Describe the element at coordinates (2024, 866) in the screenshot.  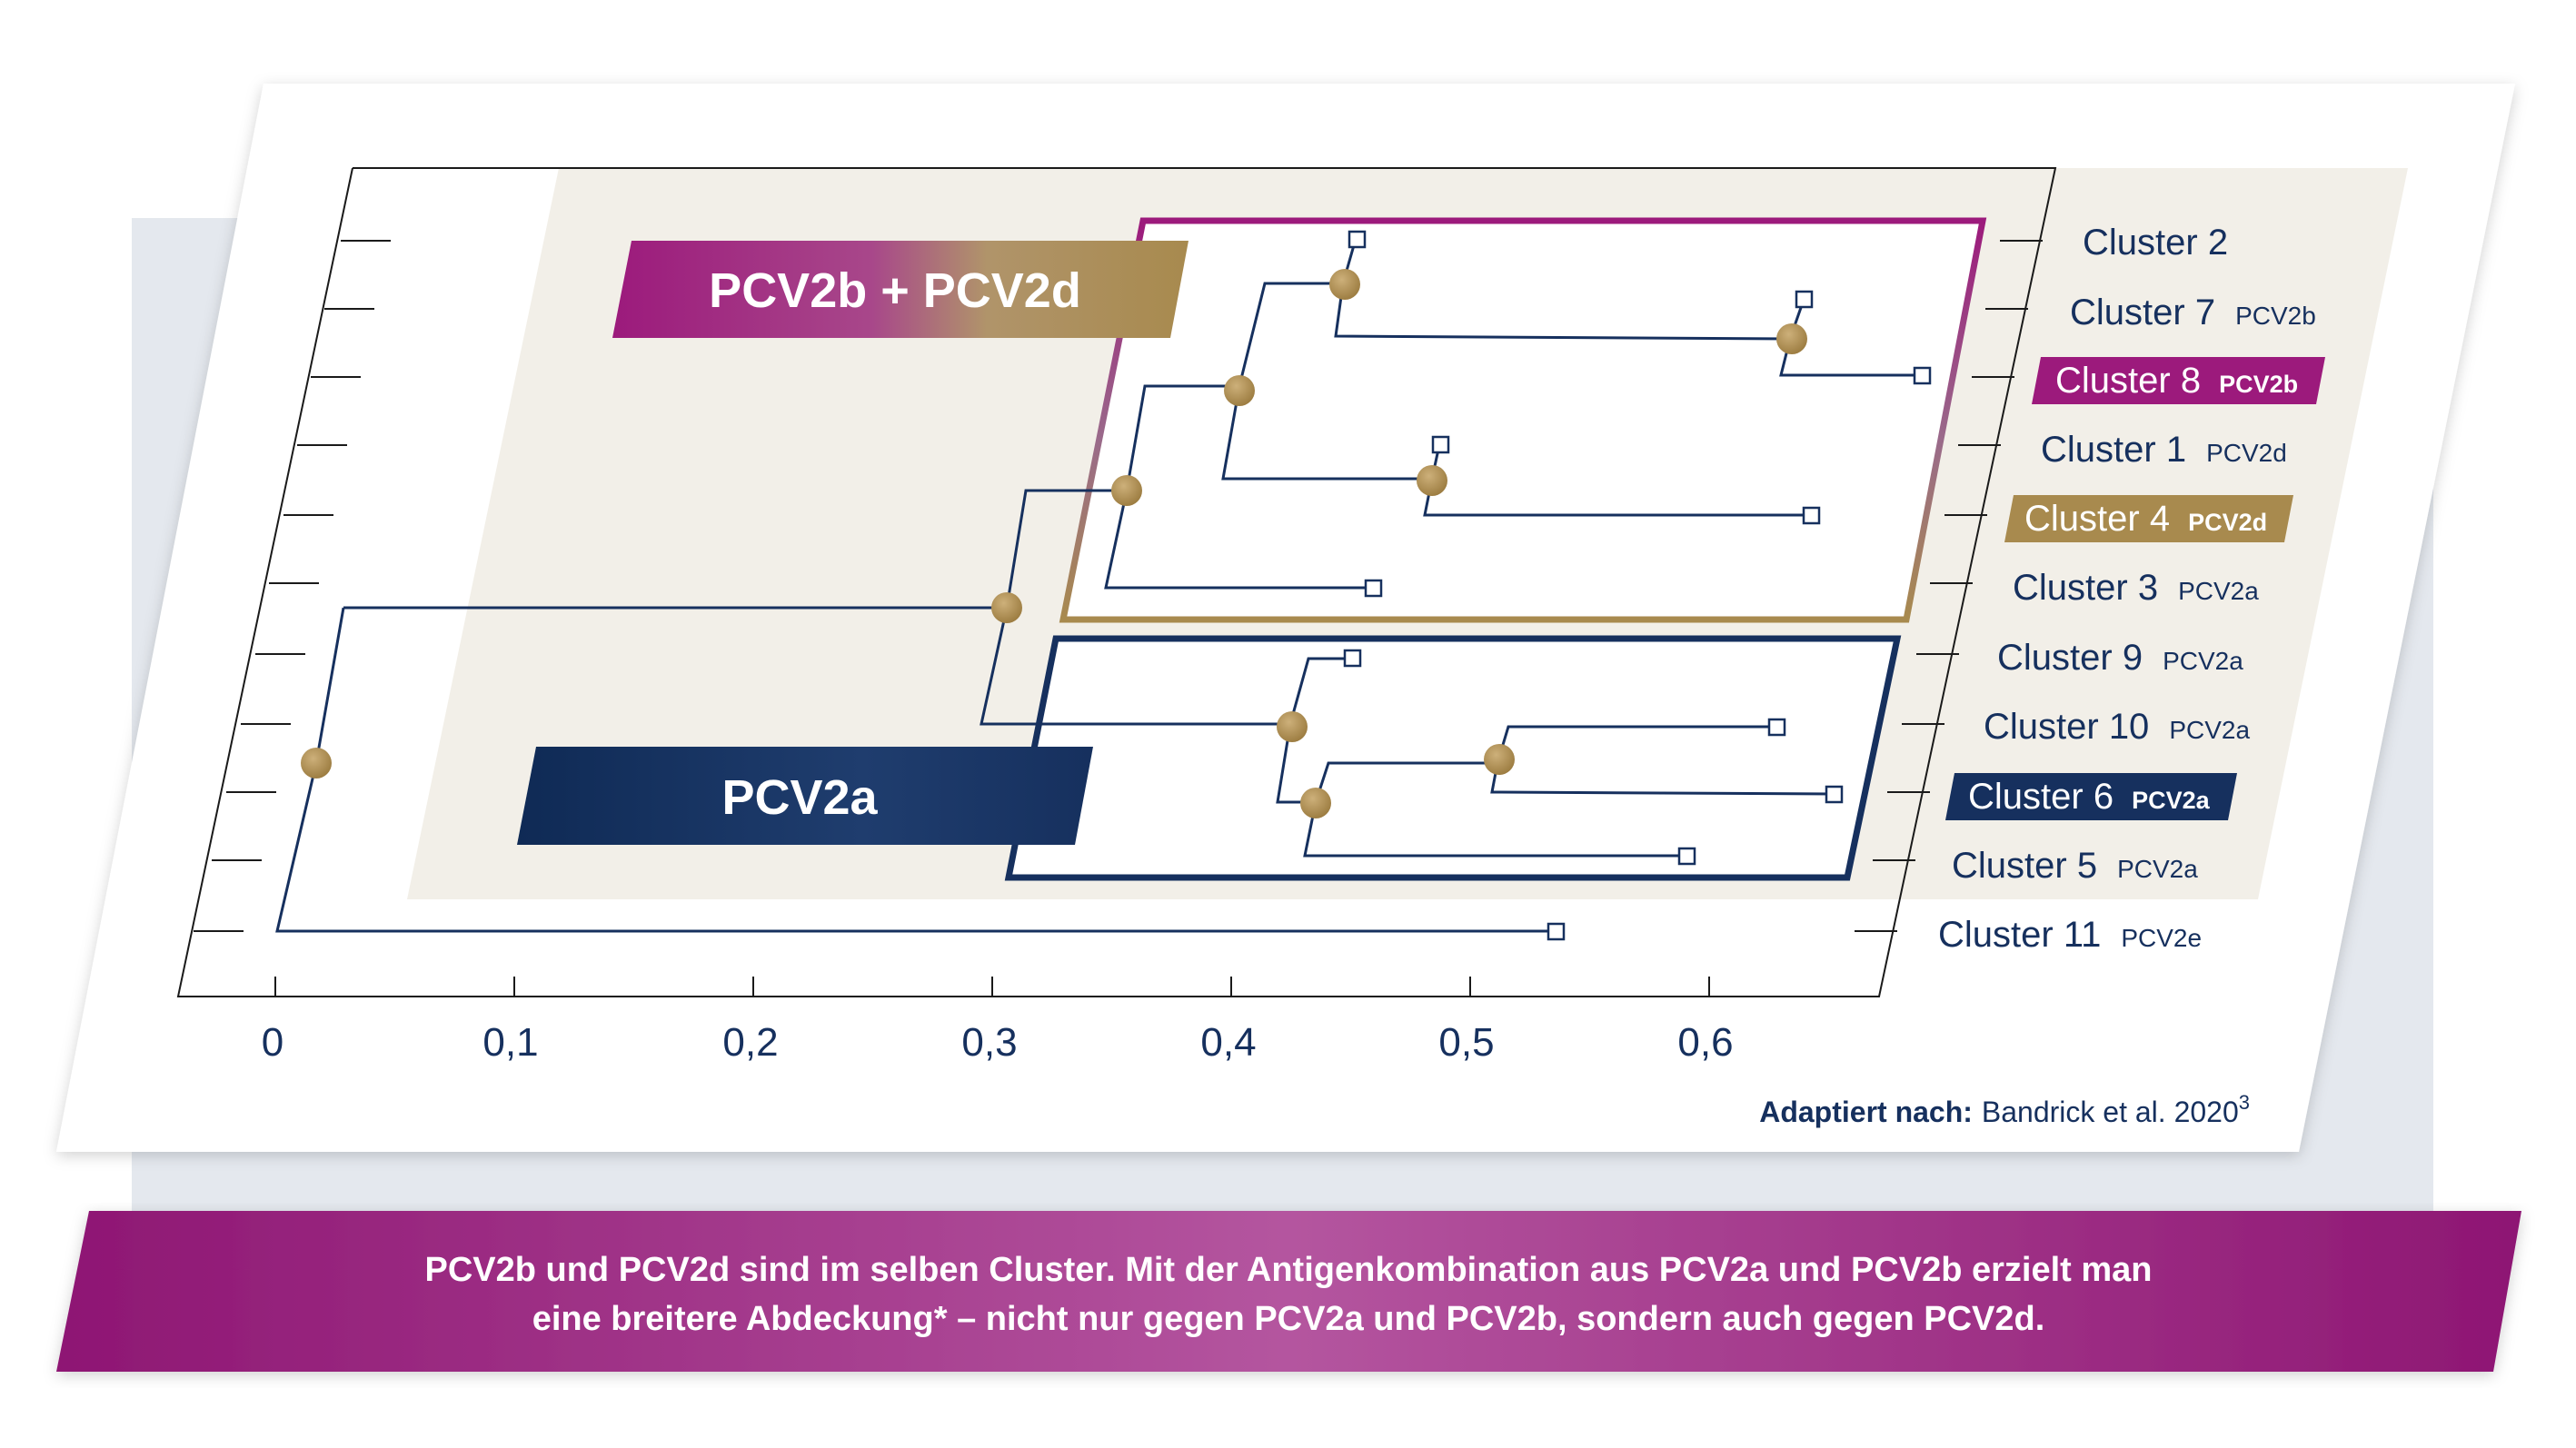
I see `cluster-name: Cluster 5` at that location.